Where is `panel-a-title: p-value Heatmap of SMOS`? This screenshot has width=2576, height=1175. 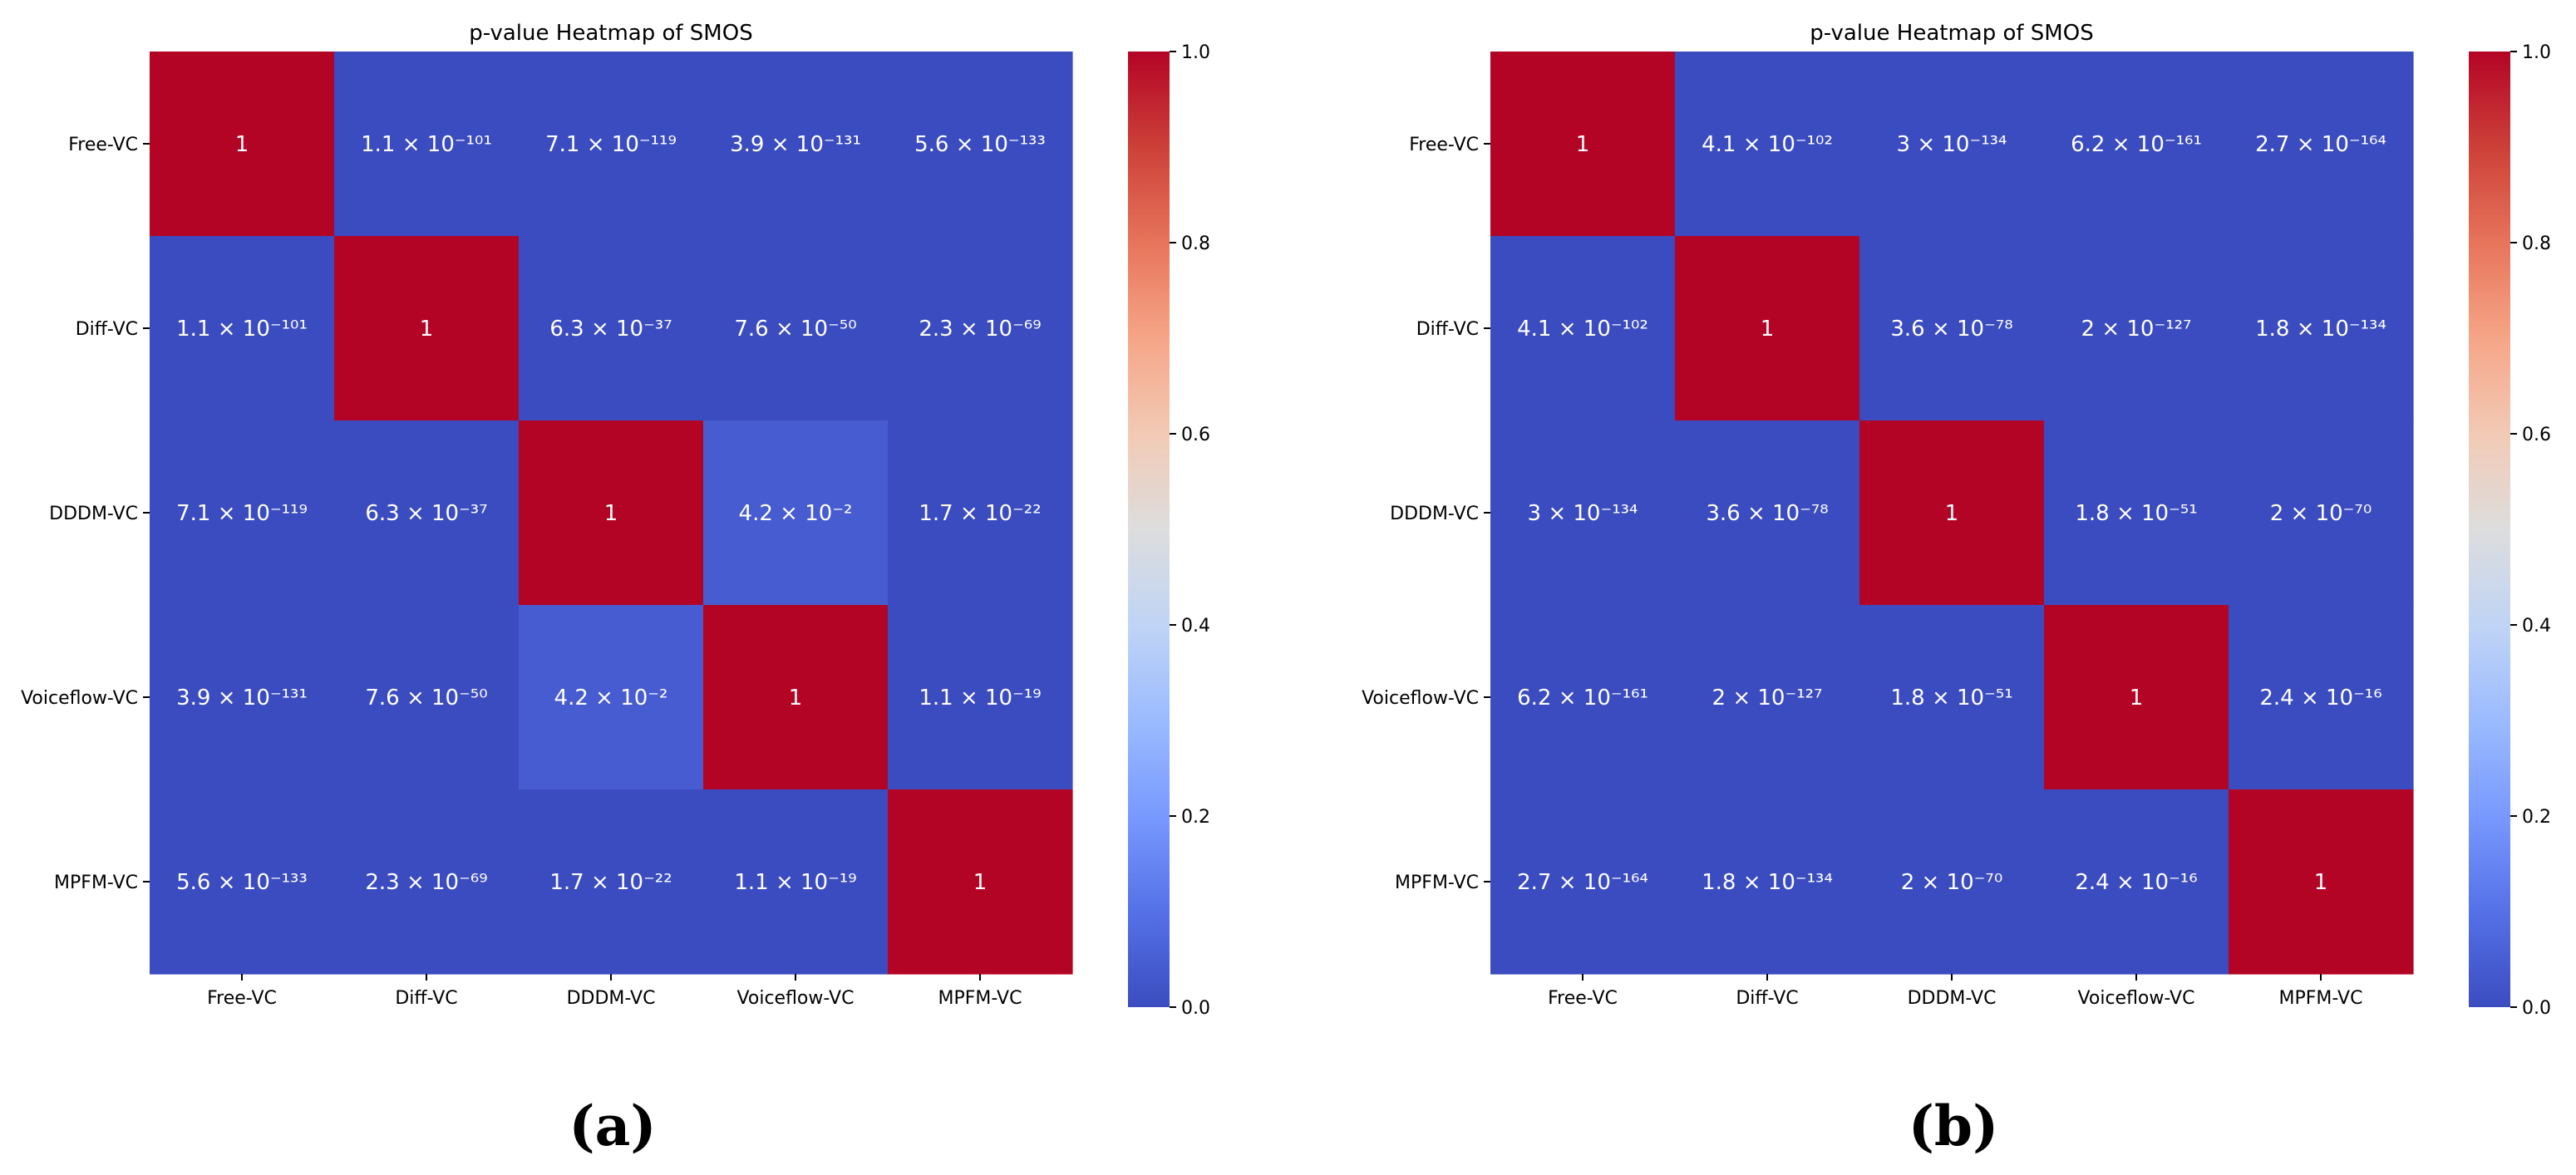 panel-a-title: p-value Heatmap of SMOS is located at coordinates (610, 33).